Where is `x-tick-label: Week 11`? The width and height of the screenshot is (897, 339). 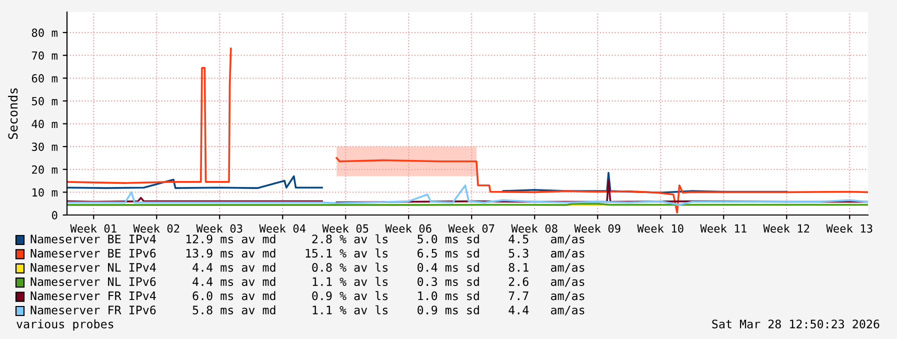 x-tick-label: Week 11 is located at coordinates (723, 228).